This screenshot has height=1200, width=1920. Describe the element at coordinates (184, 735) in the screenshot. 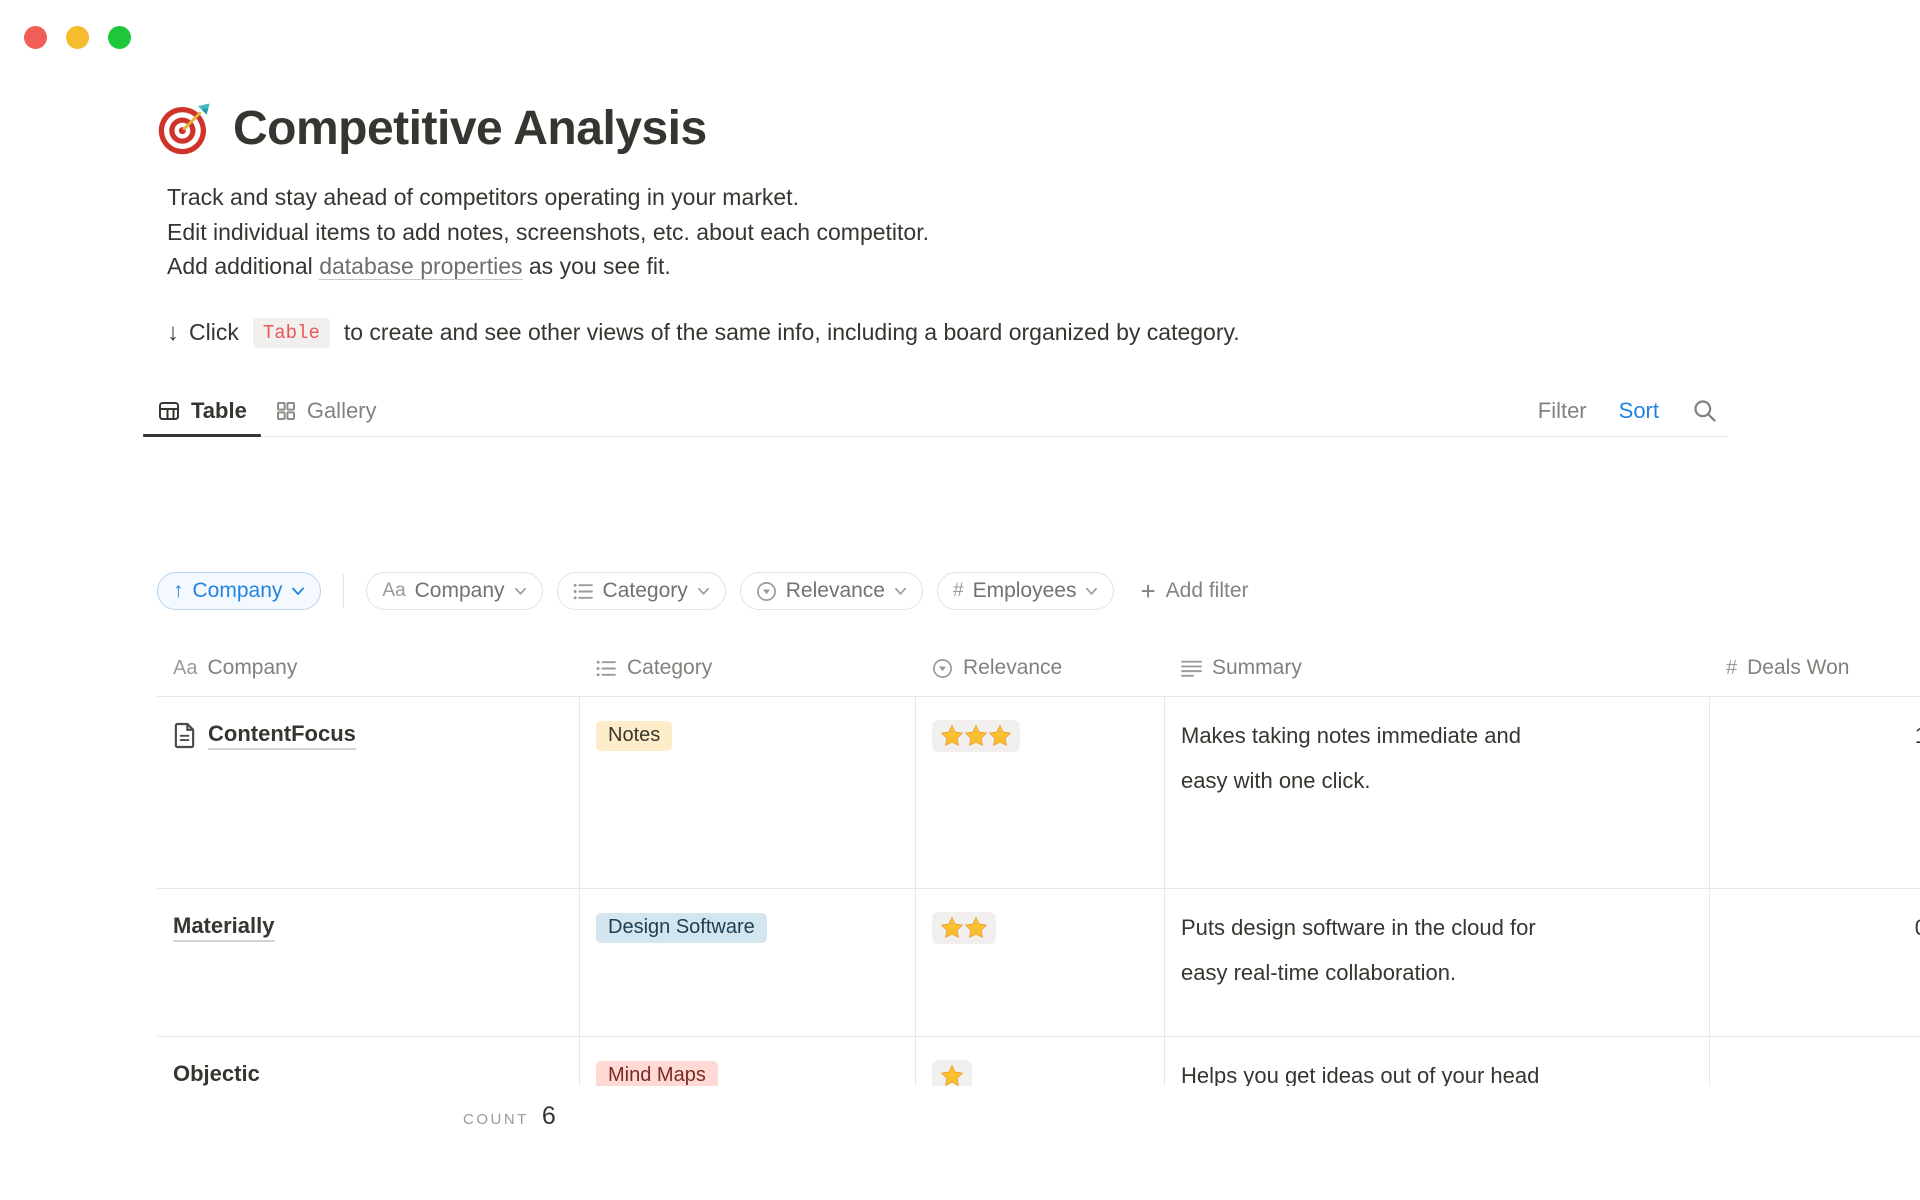

I see `page-document-icon` at that location.